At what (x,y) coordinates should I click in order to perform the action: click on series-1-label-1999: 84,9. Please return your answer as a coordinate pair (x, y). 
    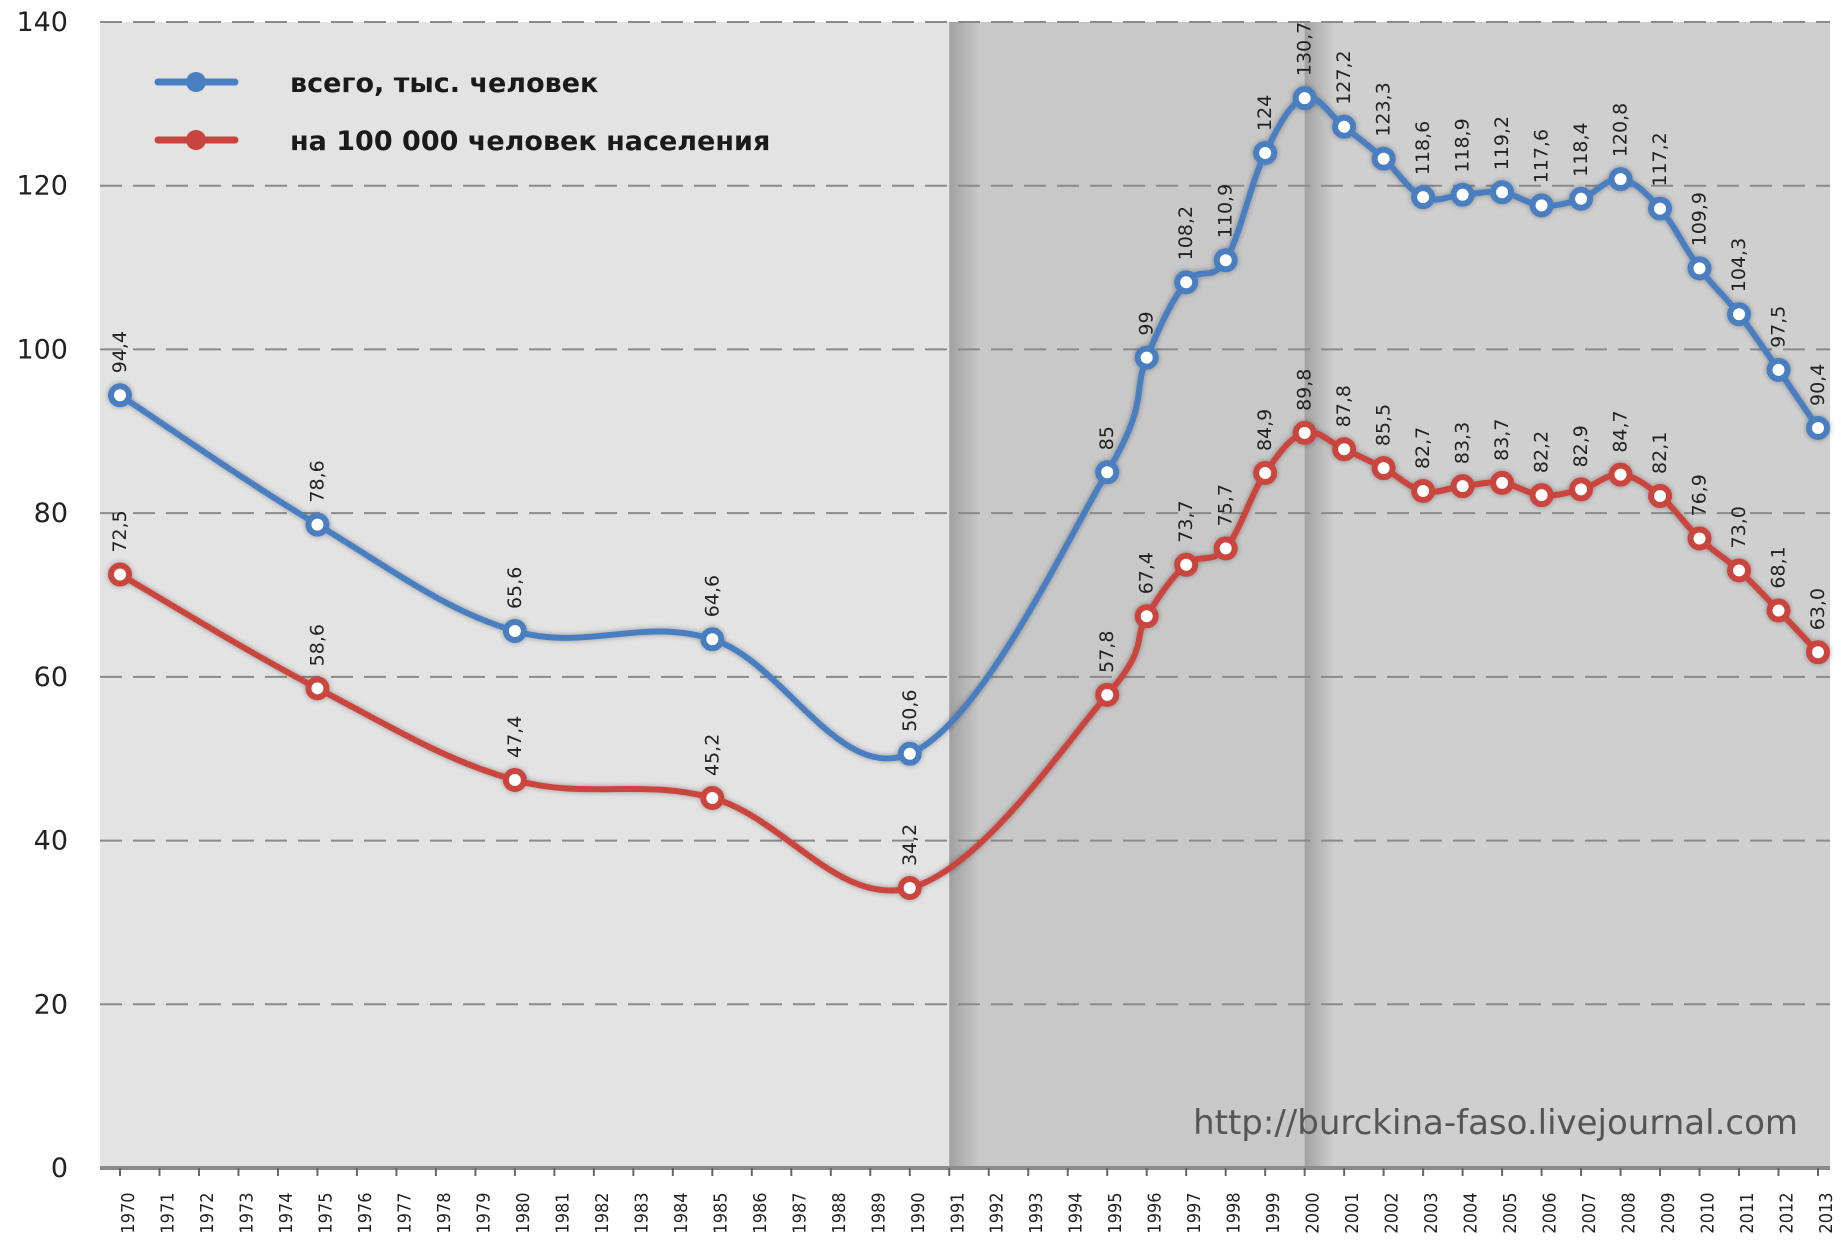
    Looking at the image, I should click on (1265, 430).